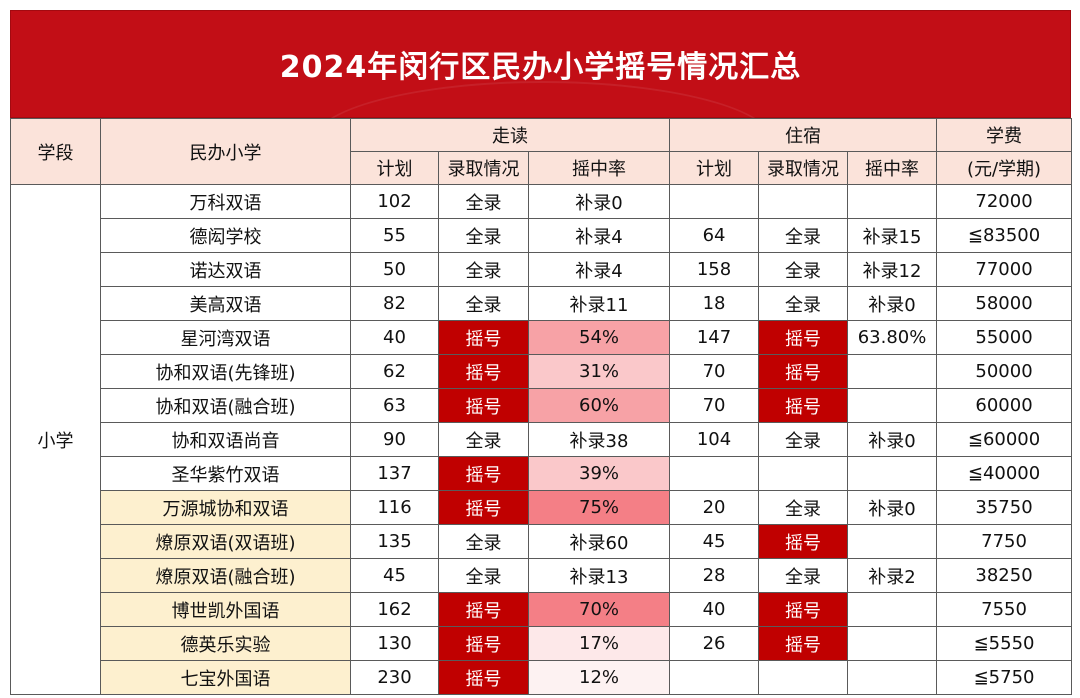 The image size is (1080, 698). Describe the element at coordinates (542, 677) in the screenshot. I see `table-row: 七宝外国语 230 摇号 12% ≦5750` at that location.